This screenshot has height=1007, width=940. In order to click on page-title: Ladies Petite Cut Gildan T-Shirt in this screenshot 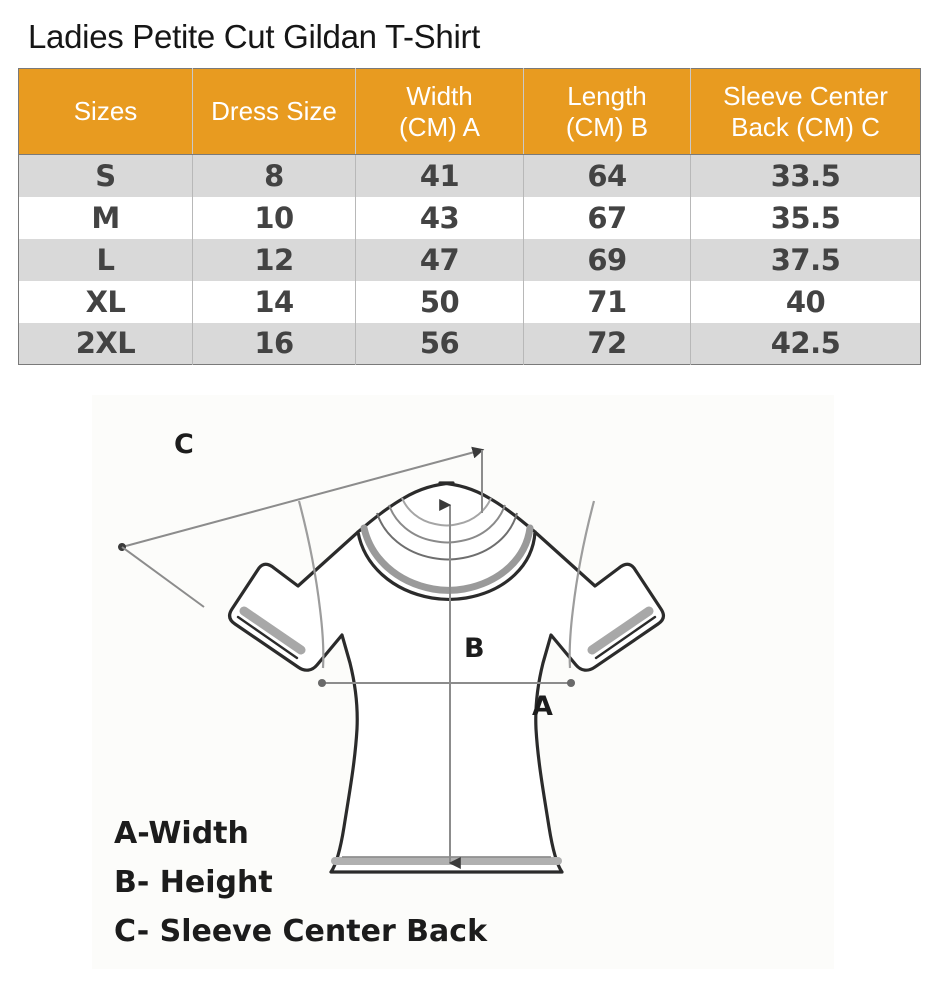, I will do `click(254, 36)`.